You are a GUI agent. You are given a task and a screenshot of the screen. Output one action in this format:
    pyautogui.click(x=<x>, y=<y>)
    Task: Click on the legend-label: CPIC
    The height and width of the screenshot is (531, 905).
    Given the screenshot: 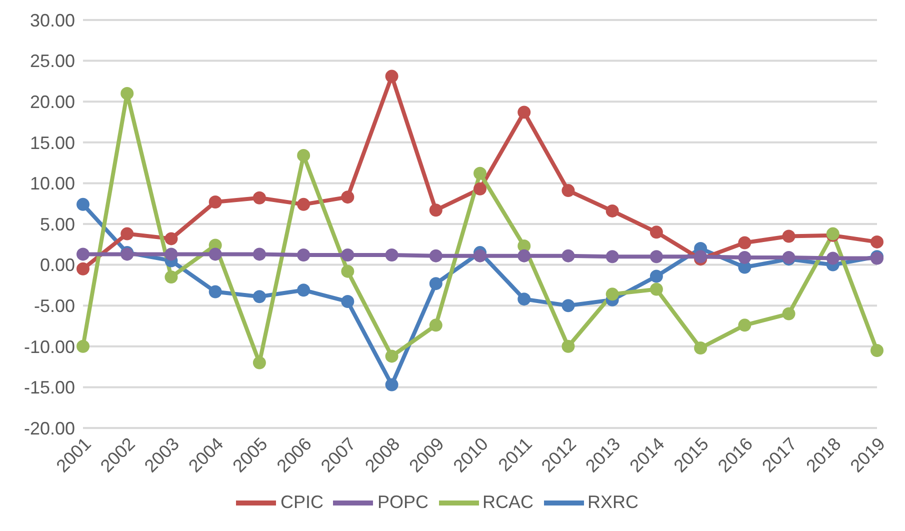 What is the action you would take?
    pyautogui.click(x=302, y=502)
    